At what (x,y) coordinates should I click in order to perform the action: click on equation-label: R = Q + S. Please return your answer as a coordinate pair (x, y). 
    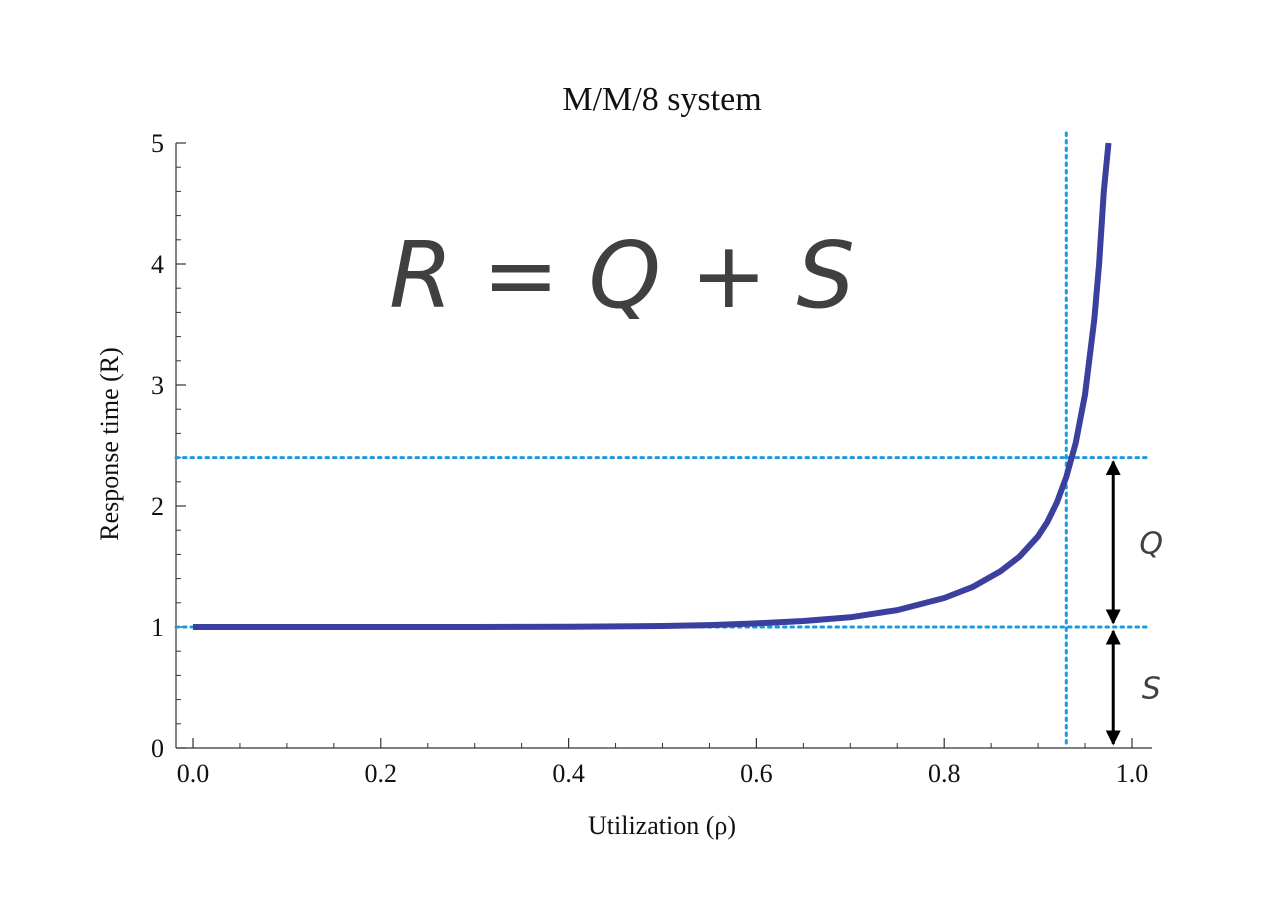
    Looking at the image, I should click on (622, 275).